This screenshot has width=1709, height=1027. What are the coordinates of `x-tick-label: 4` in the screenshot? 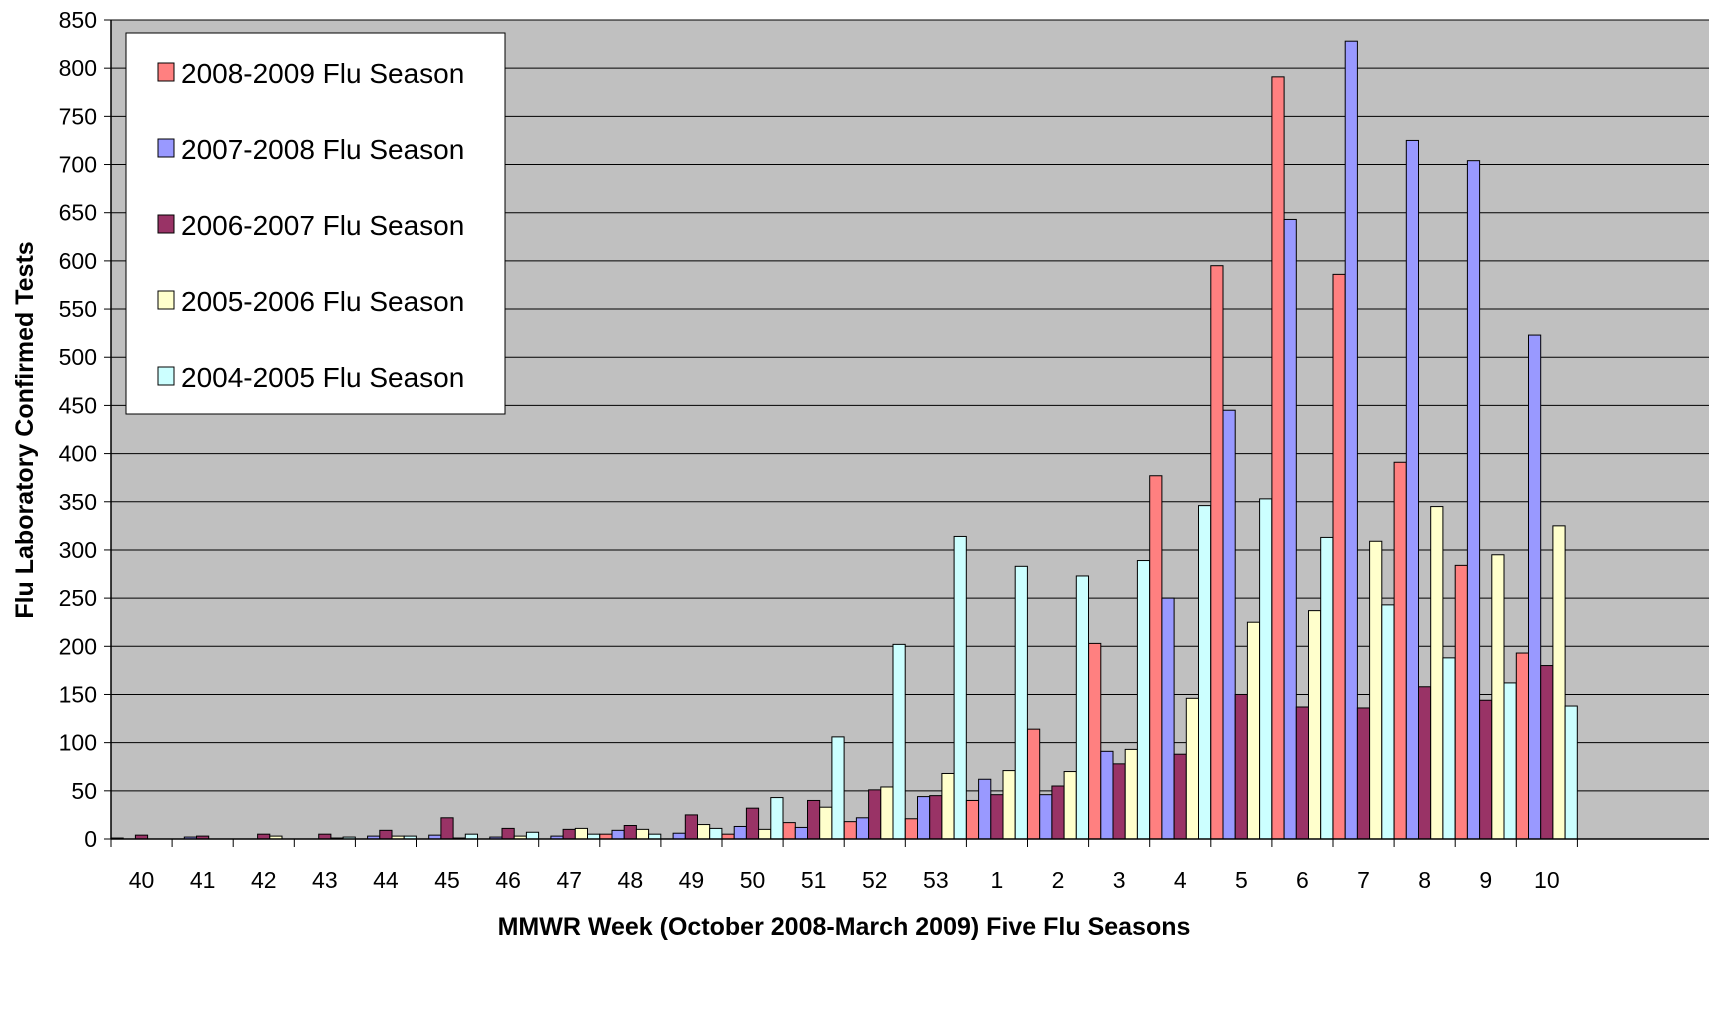 It's located at (1180, 880).